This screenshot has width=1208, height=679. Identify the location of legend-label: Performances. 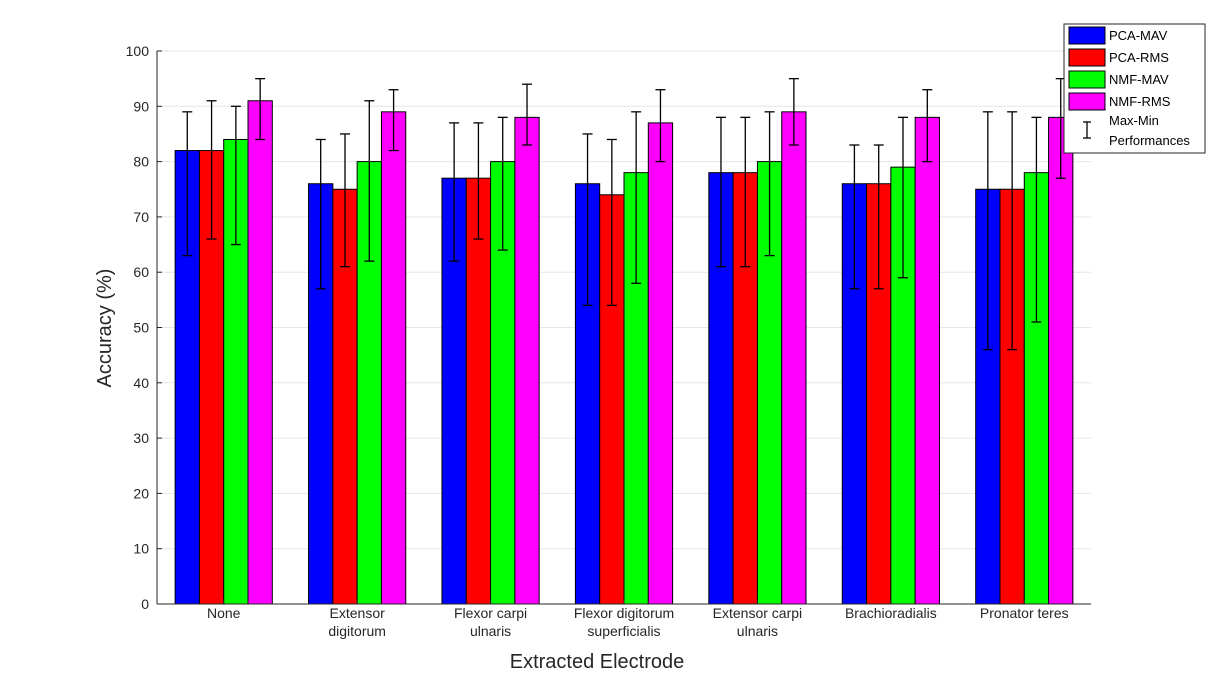
(1149, 140).